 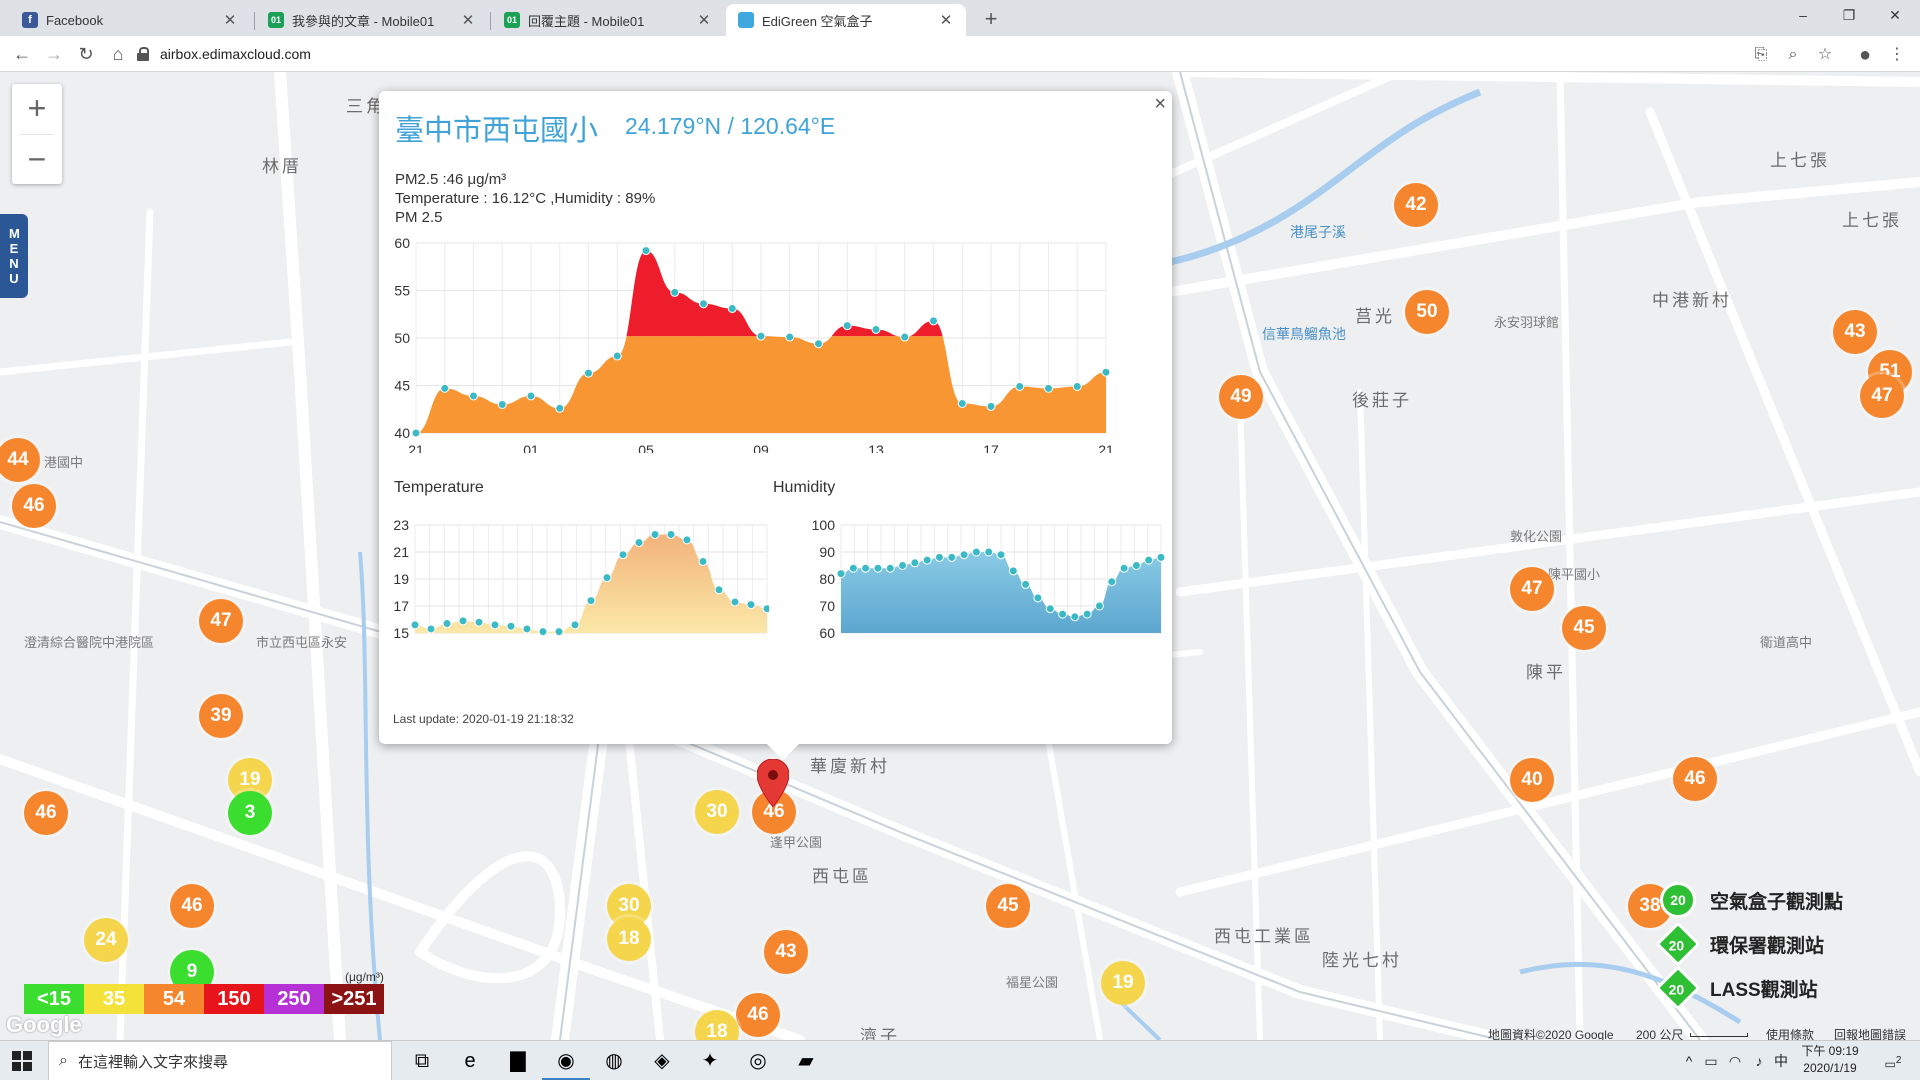 What do you see at coordinates (991, 18) in the screenshot?
I see `new-tab-button: +` at bounding box center [991, 18].